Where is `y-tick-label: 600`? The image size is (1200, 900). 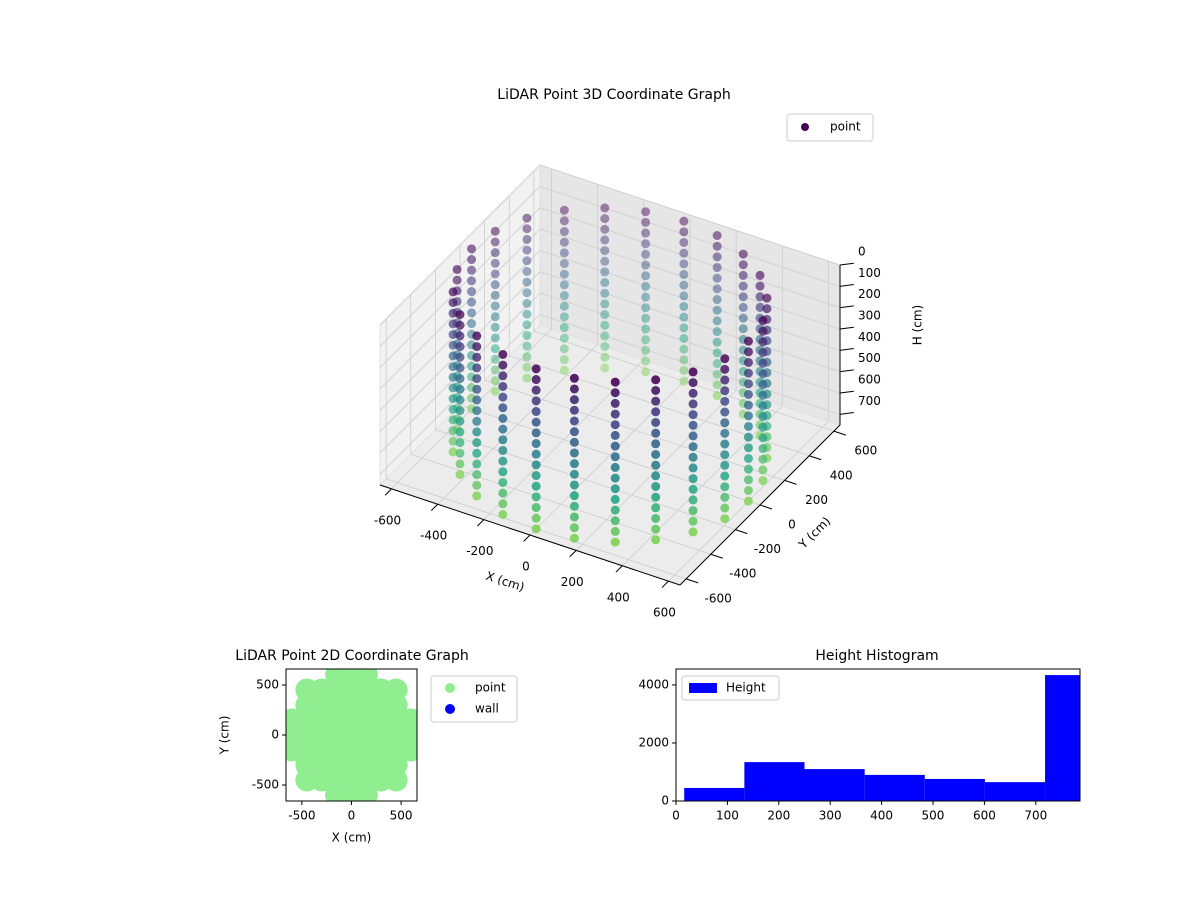
y-tick-label: 600 is located at coordinates (865, 451).